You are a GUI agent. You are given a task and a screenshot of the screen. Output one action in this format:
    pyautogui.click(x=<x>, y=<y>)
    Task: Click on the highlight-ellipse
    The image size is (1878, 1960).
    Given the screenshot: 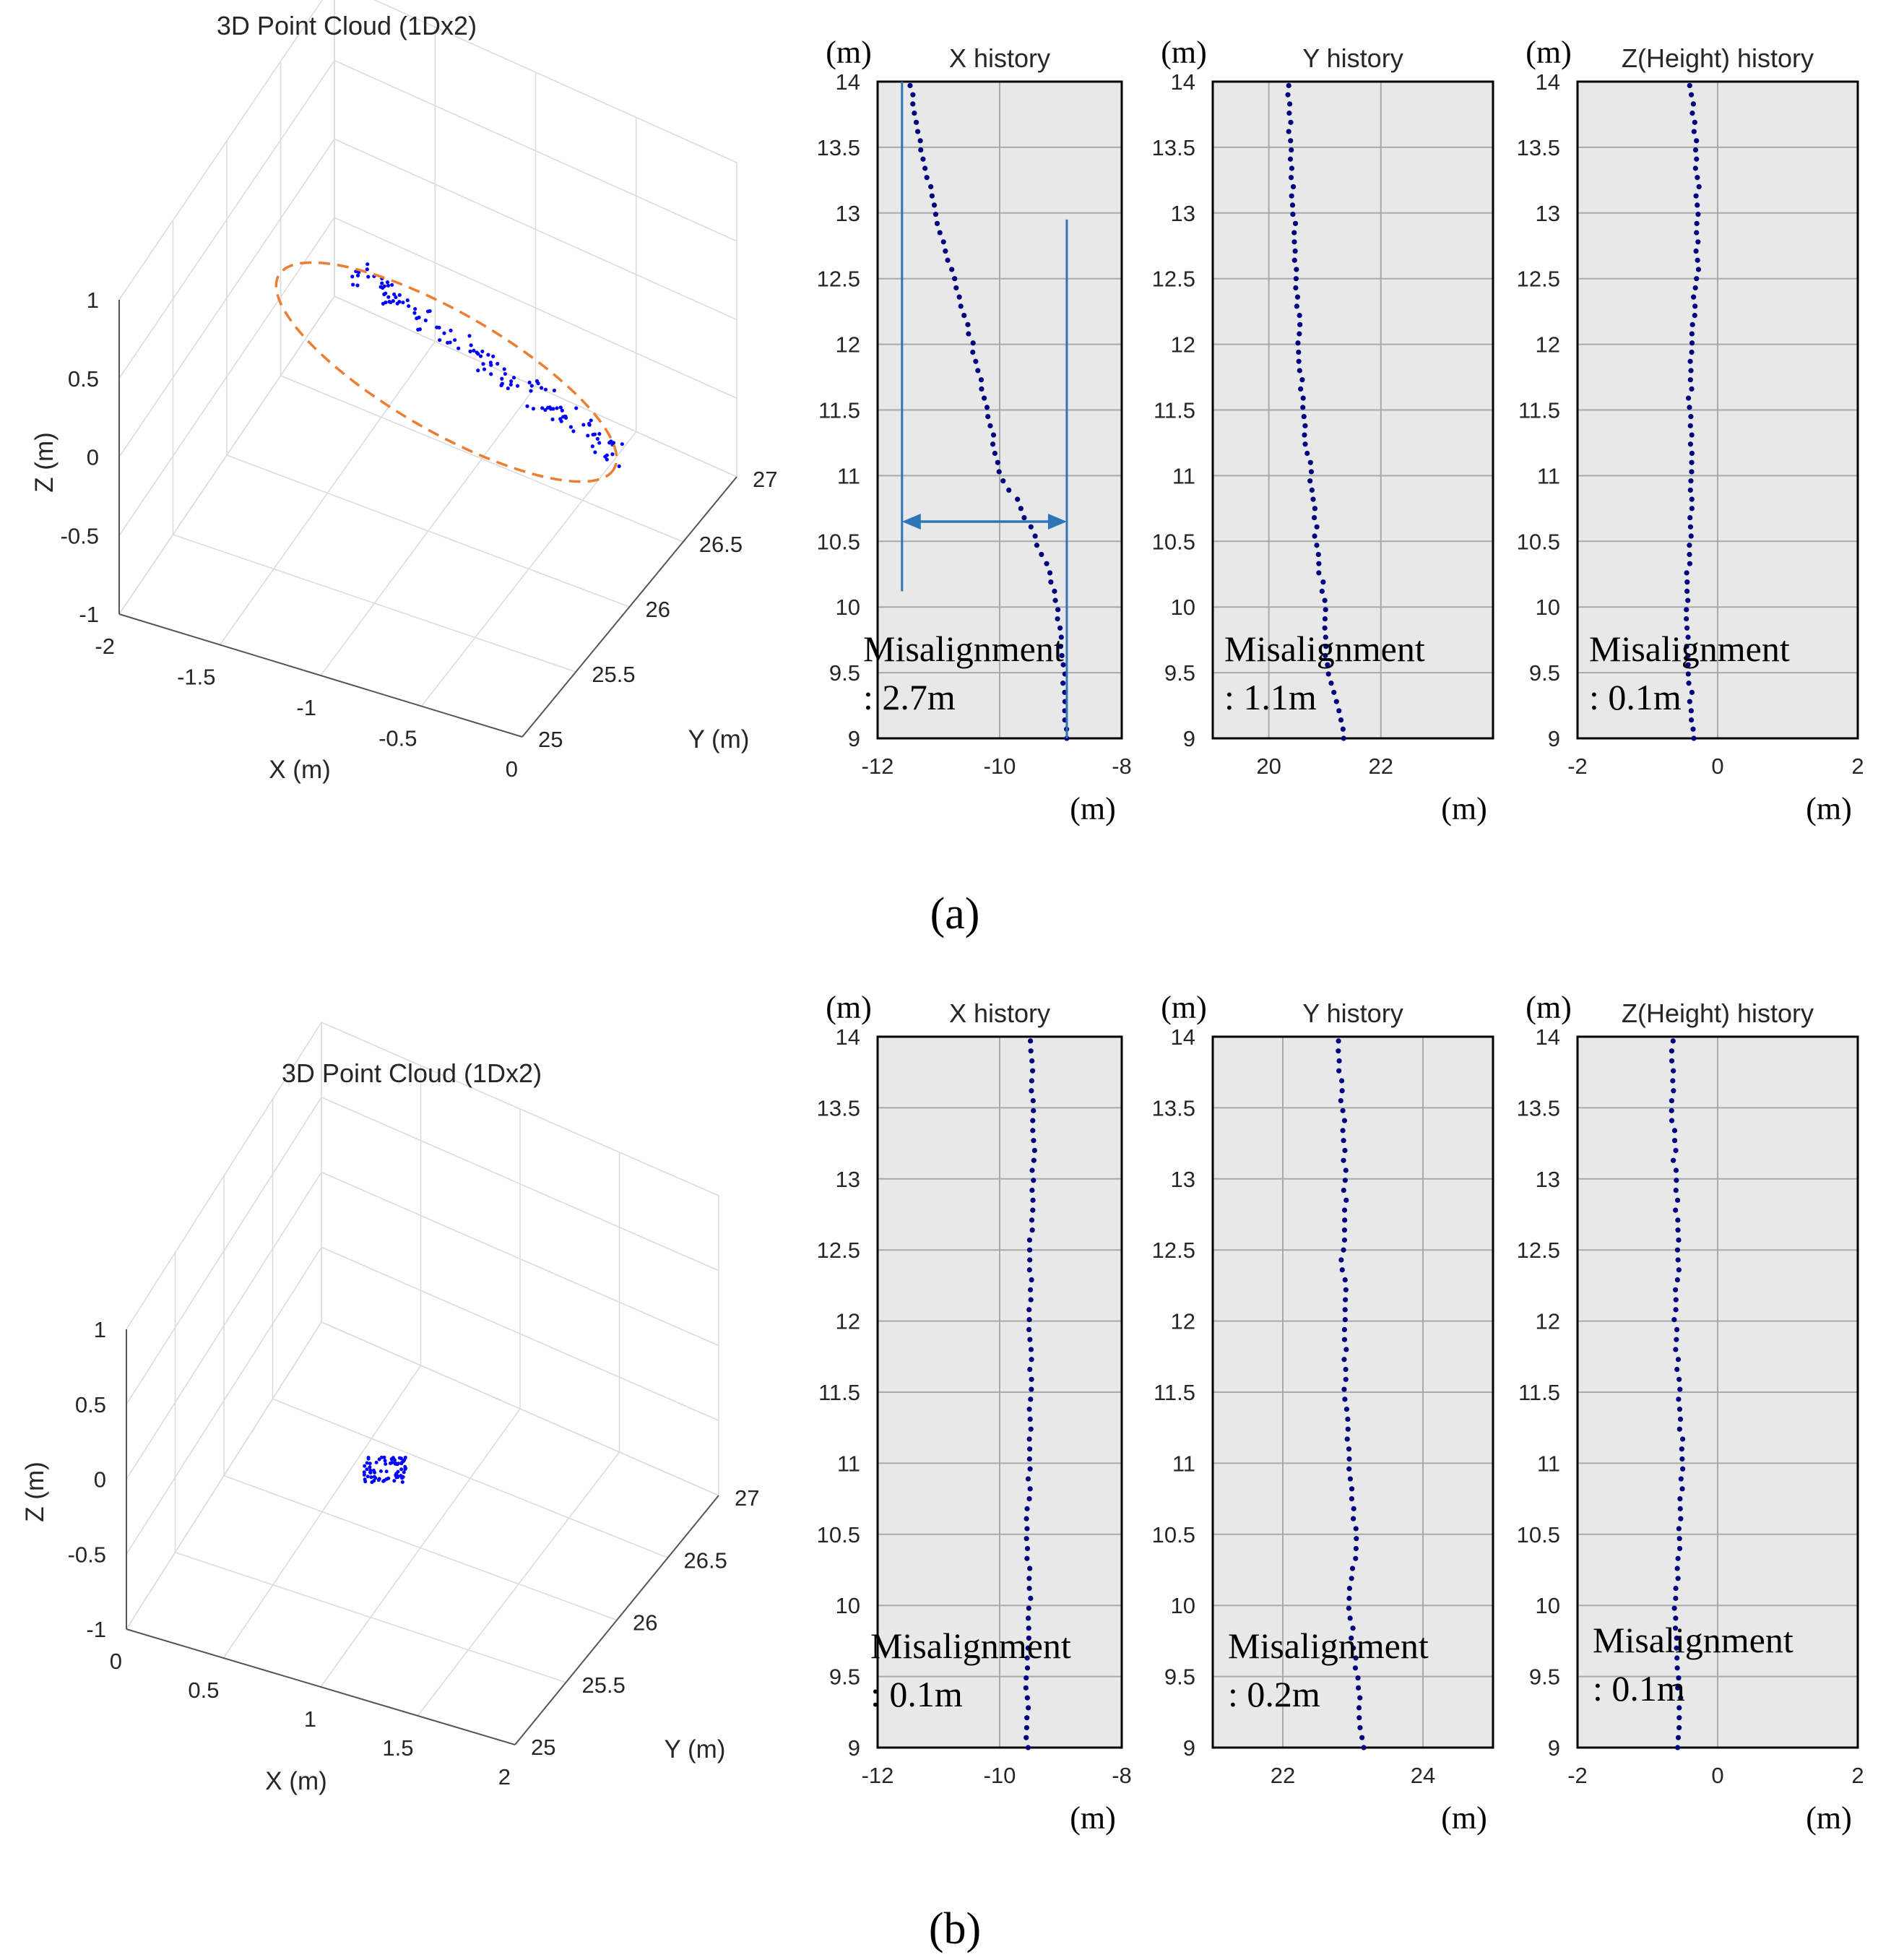 What is the action you would take?
    pyautogui.click(x=446, y=372)
    